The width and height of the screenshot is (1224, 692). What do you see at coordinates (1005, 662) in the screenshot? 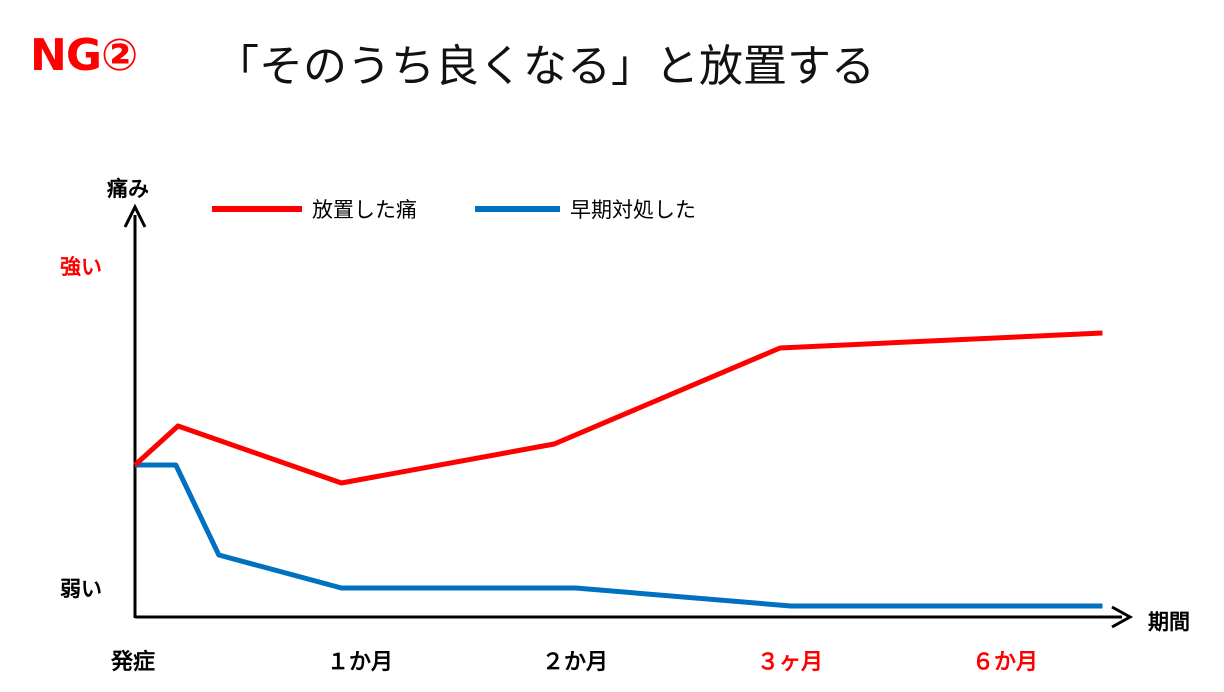
I see `x-tick-label: ６か月` at bounding box center [1005, 662].